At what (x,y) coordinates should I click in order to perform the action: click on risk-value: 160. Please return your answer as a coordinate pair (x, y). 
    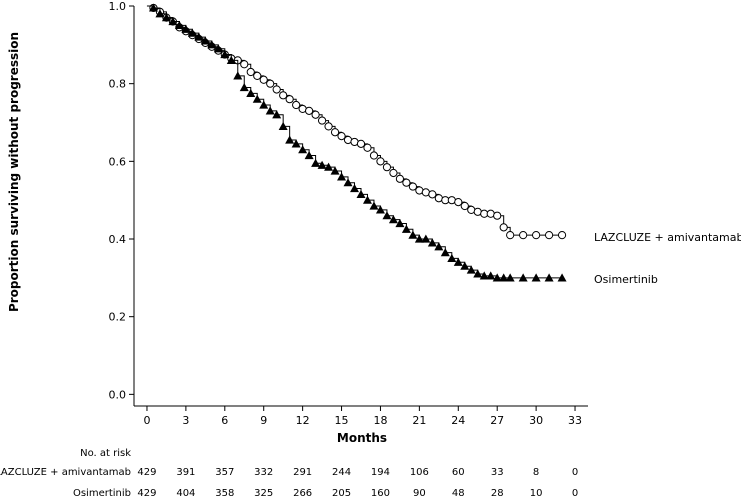
    Looking at the image, I should click on (380, 493).